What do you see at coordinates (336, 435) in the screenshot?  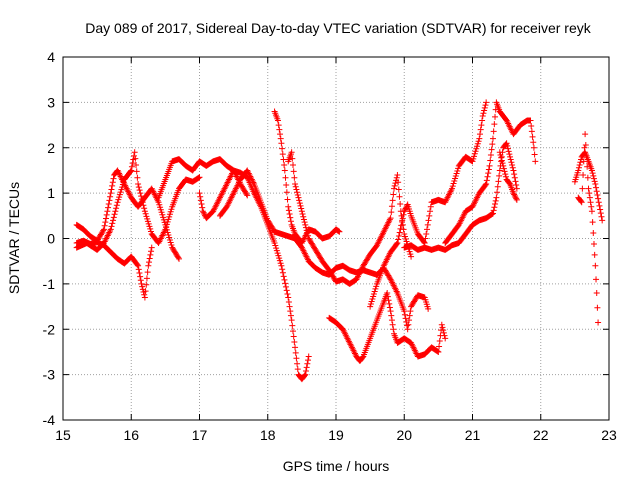 I see `x-tick-label: 19` at bounding box center [336, 435].